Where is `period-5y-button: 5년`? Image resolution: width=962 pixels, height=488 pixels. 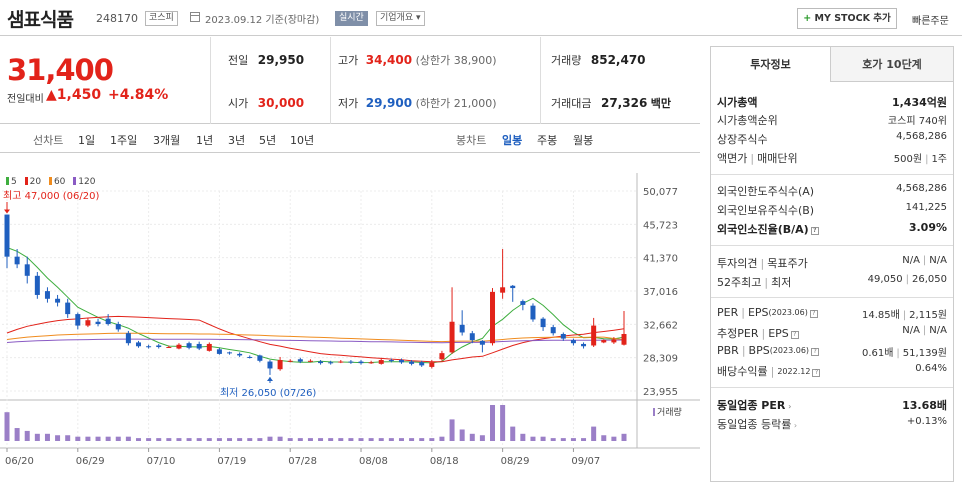
period-5y-button: 5년 is located at coordinates (268, 140).